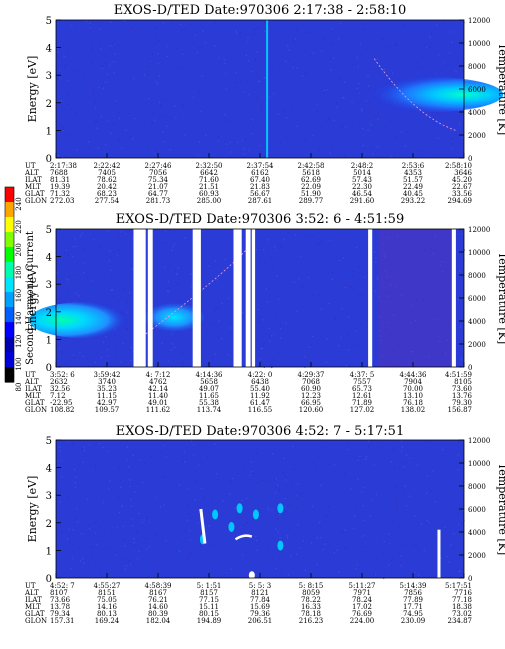  I want to click on table-cell: 33.56, so click(462, 194).